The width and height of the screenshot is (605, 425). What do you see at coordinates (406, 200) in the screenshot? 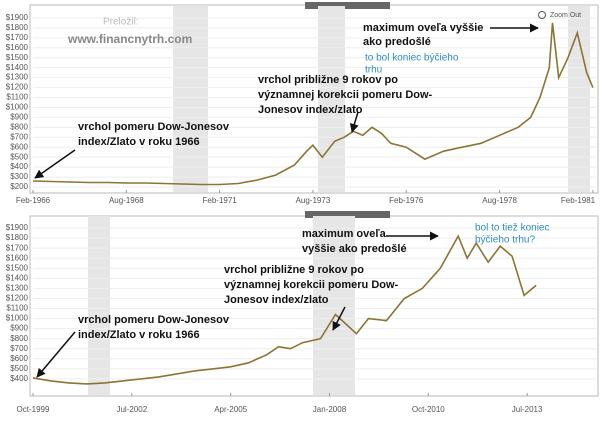
I see `x-tick-label: Feb-1976` at bounding box center [406, 200].